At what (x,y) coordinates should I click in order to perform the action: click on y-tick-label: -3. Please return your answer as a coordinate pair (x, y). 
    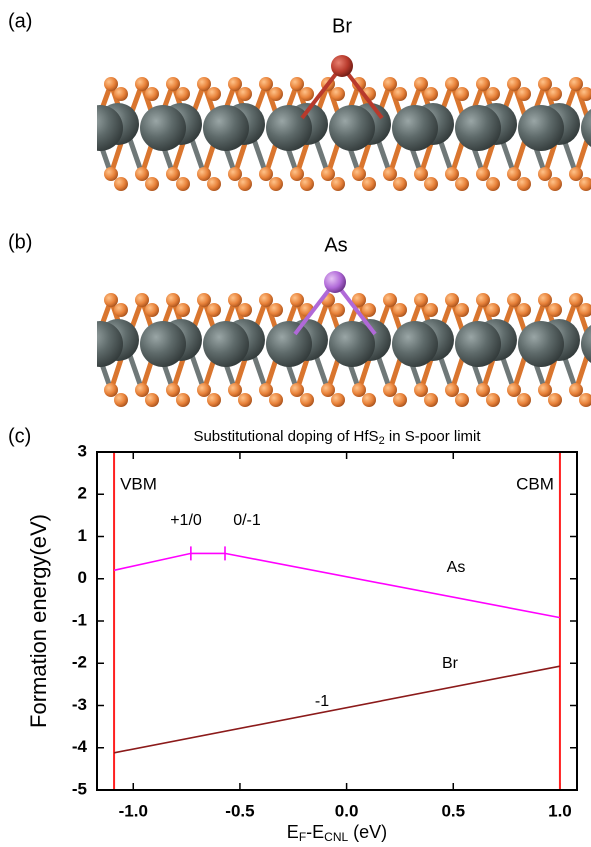
    Looking at the image, I should click on (79, 704).